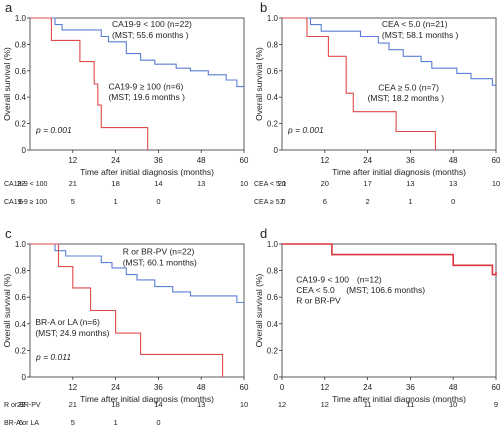  I want to click on risk-row-label: CEA ≥ 5.0, so click(270, 202).